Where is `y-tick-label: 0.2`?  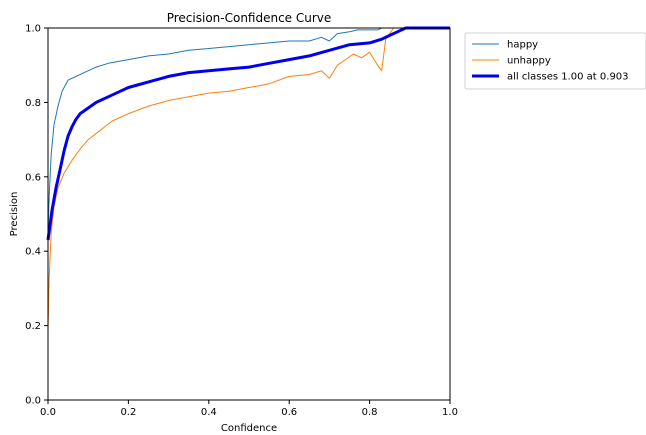
y-tick-label: 0.2 is located at coordinates (33, 326).